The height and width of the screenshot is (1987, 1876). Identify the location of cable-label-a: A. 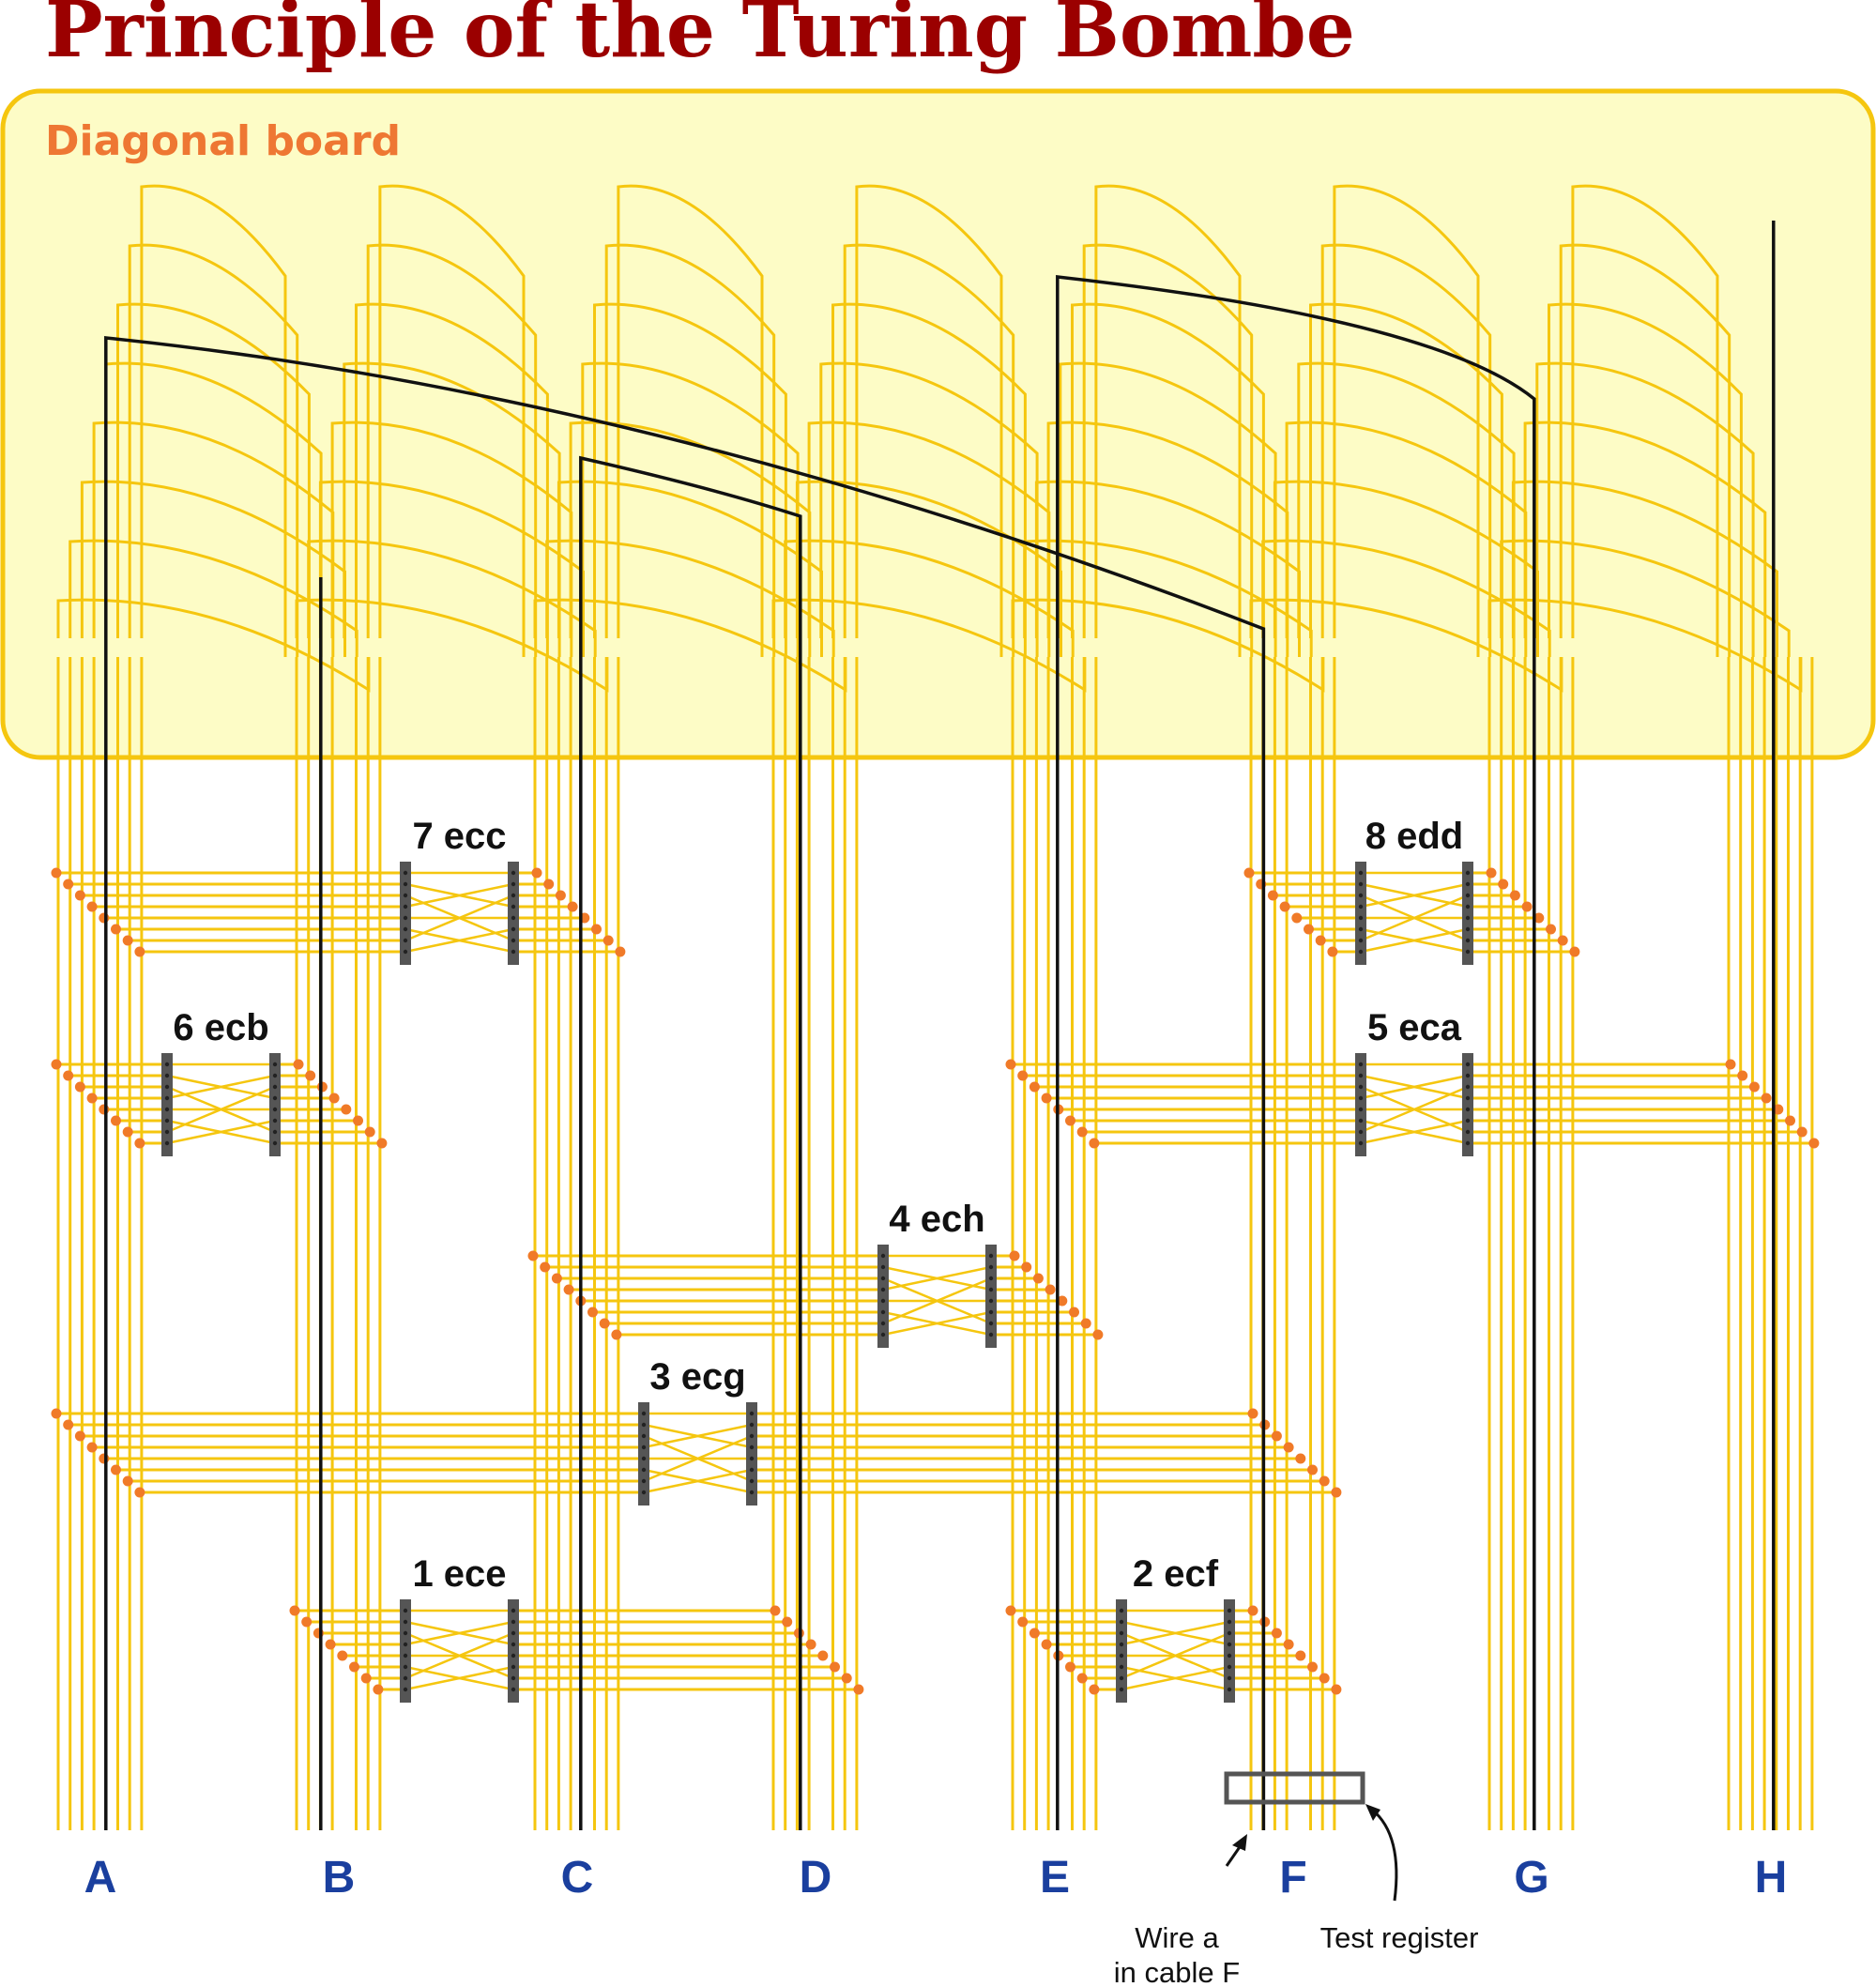
(100, 1878).